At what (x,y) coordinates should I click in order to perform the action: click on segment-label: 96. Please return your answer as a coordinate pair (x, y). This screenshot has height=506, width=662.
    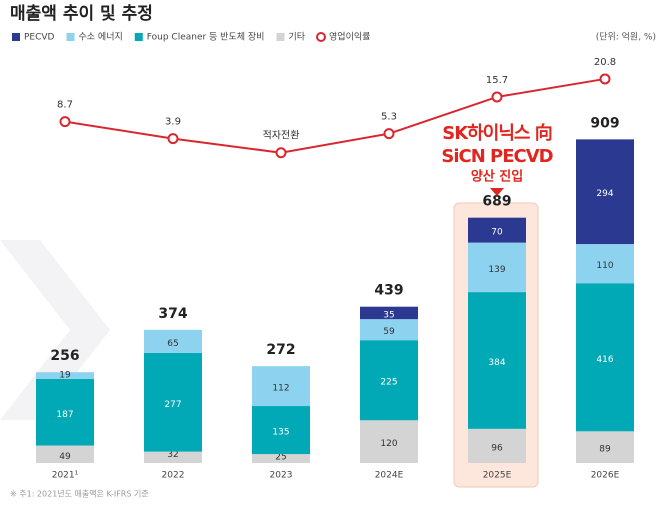
    Looking at the image, I should click on (497, 448).